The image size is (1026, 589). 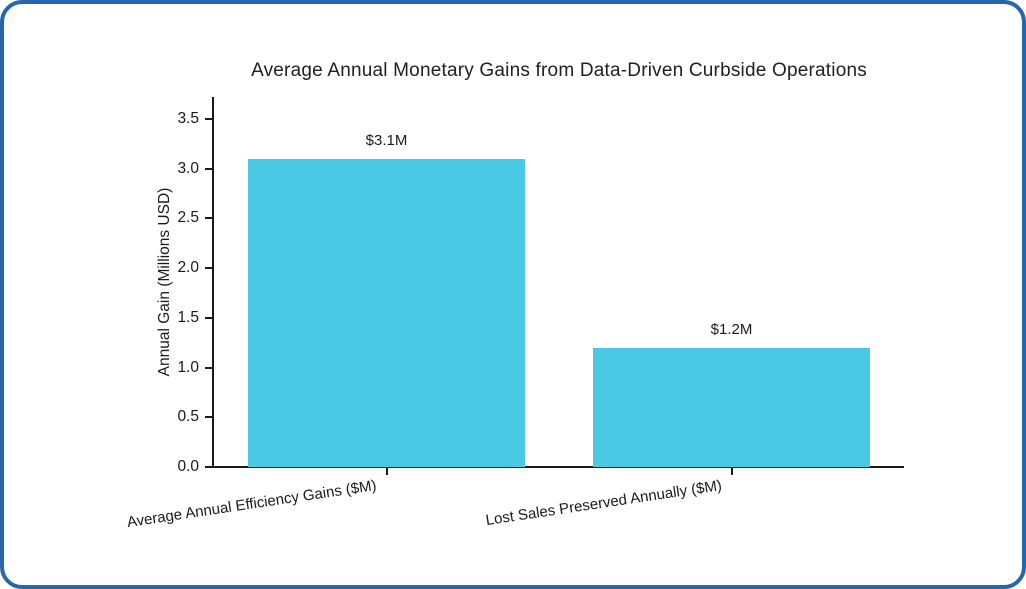 What do you see at coordinates (188, 466) in the screenshot?
I see `y-tick-label: 0.0` at bounding box center [188, 466].